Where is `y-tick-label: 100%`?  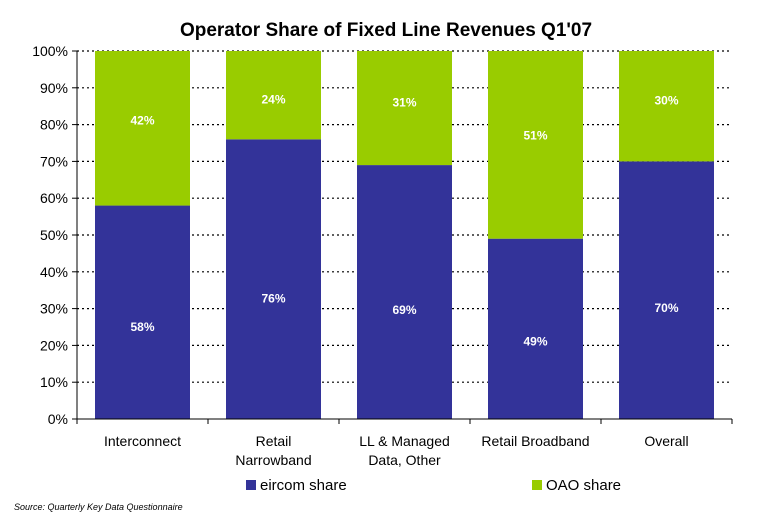 y-tick-label: 100% is located at coordinates (50, 51).